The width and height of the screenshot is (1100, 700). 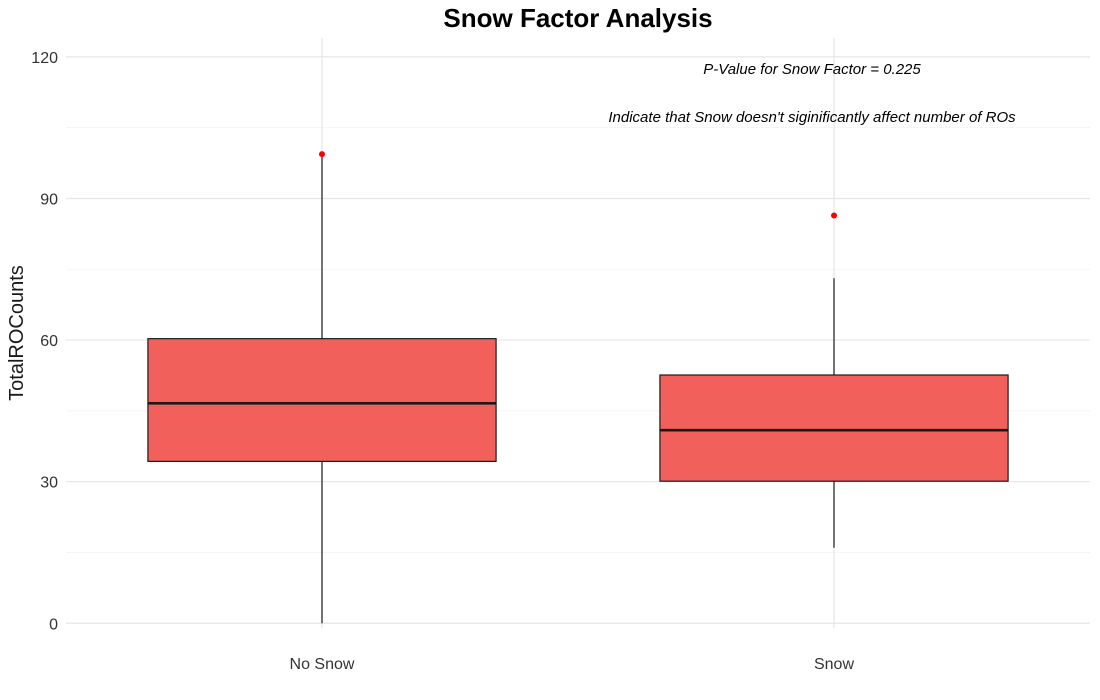 What do you see at coordinates (572, 664) in the screenshot?
I see `x-axis-ticks: No Snow Snow` at bounding box center [572, 664].